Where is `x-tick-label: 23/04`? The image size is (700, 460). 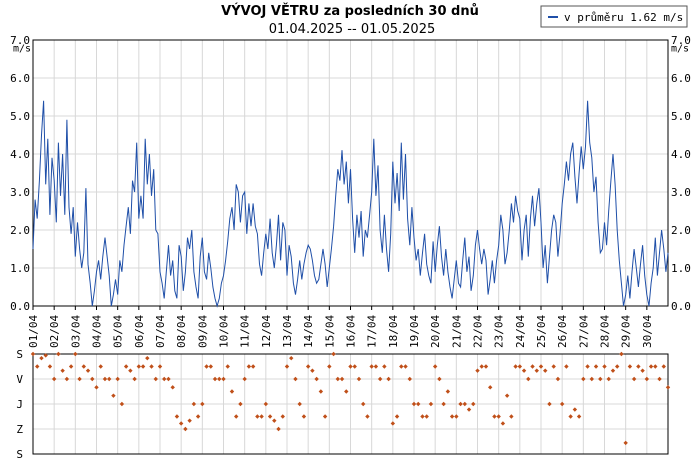 x-tick-label: 23/04 is located at coordinates (499, 331).